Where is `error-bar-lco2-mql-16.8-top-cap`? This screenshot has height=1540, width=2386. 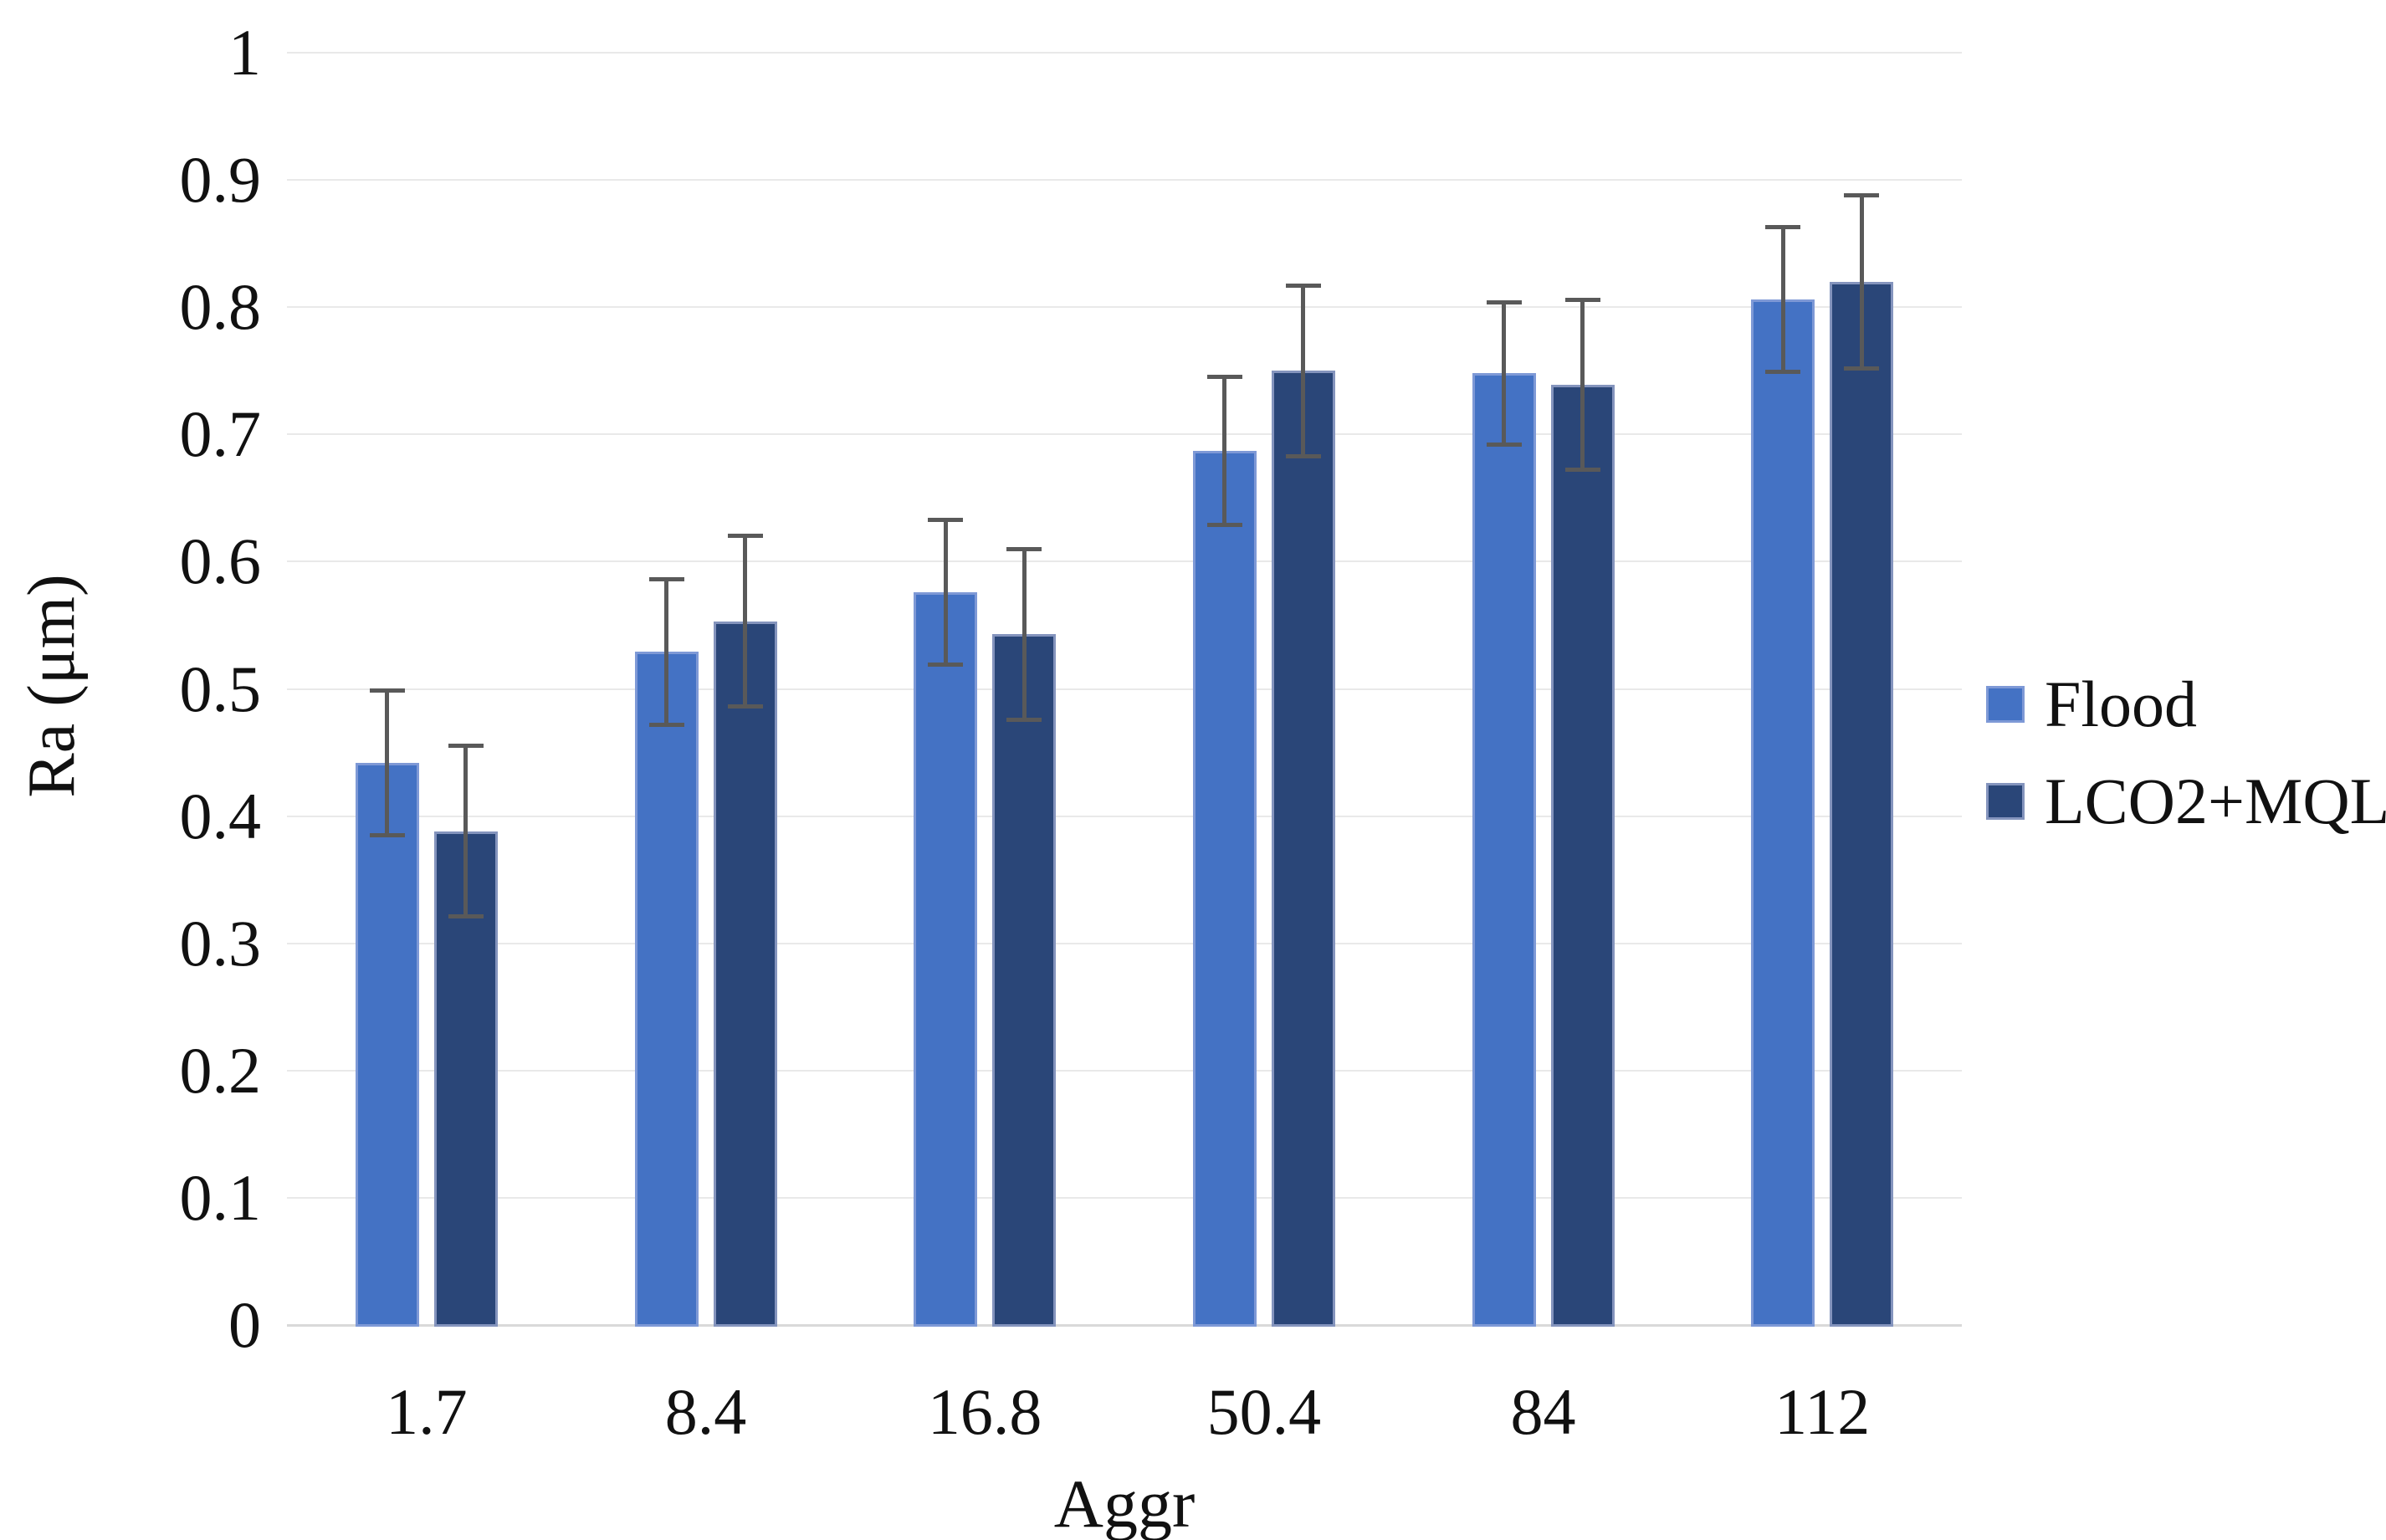 error-bar-lco2-mql-16.8-top-cap is located at coordinates (1024, 549).